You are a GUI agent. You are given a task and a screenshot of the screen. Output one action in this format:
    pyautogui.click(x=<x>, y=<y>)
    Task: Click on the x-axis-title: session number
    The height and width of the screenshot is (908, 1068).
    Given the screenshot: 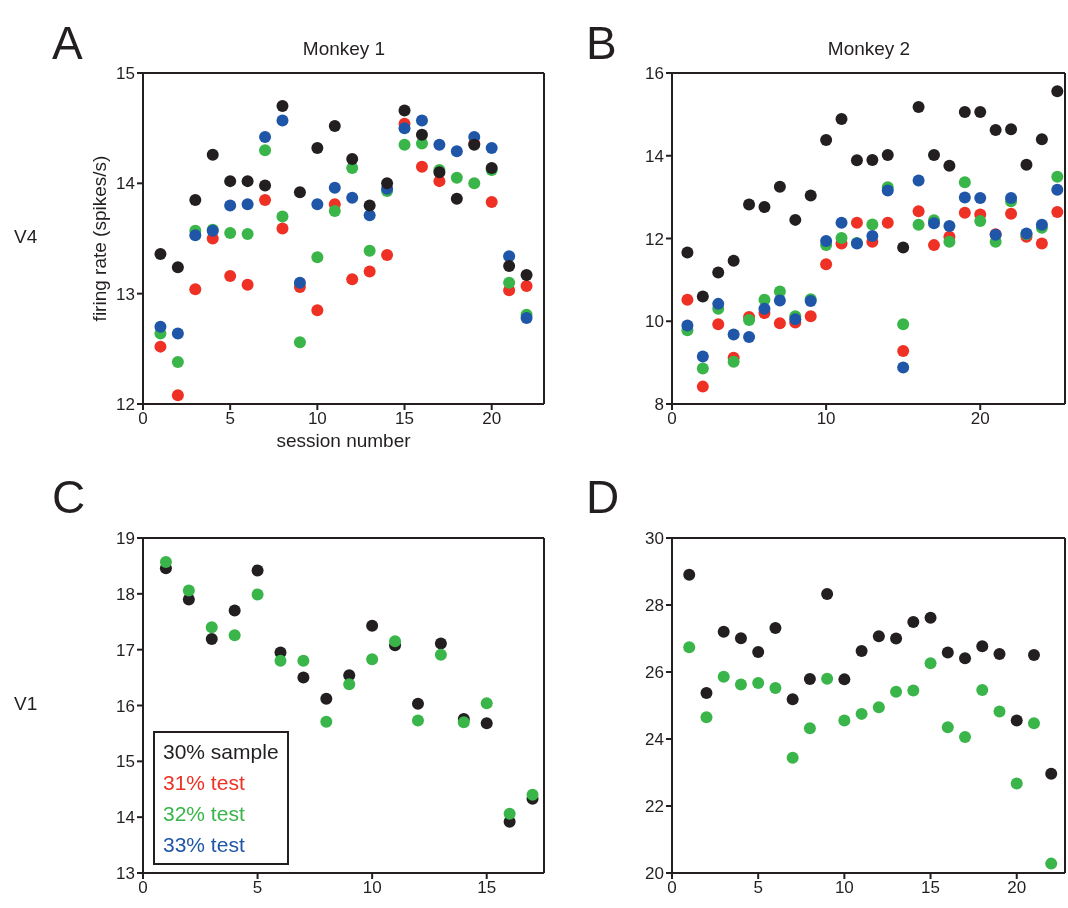 What is the action you would take?
    pyautogui.click(x=344, y=441)
    